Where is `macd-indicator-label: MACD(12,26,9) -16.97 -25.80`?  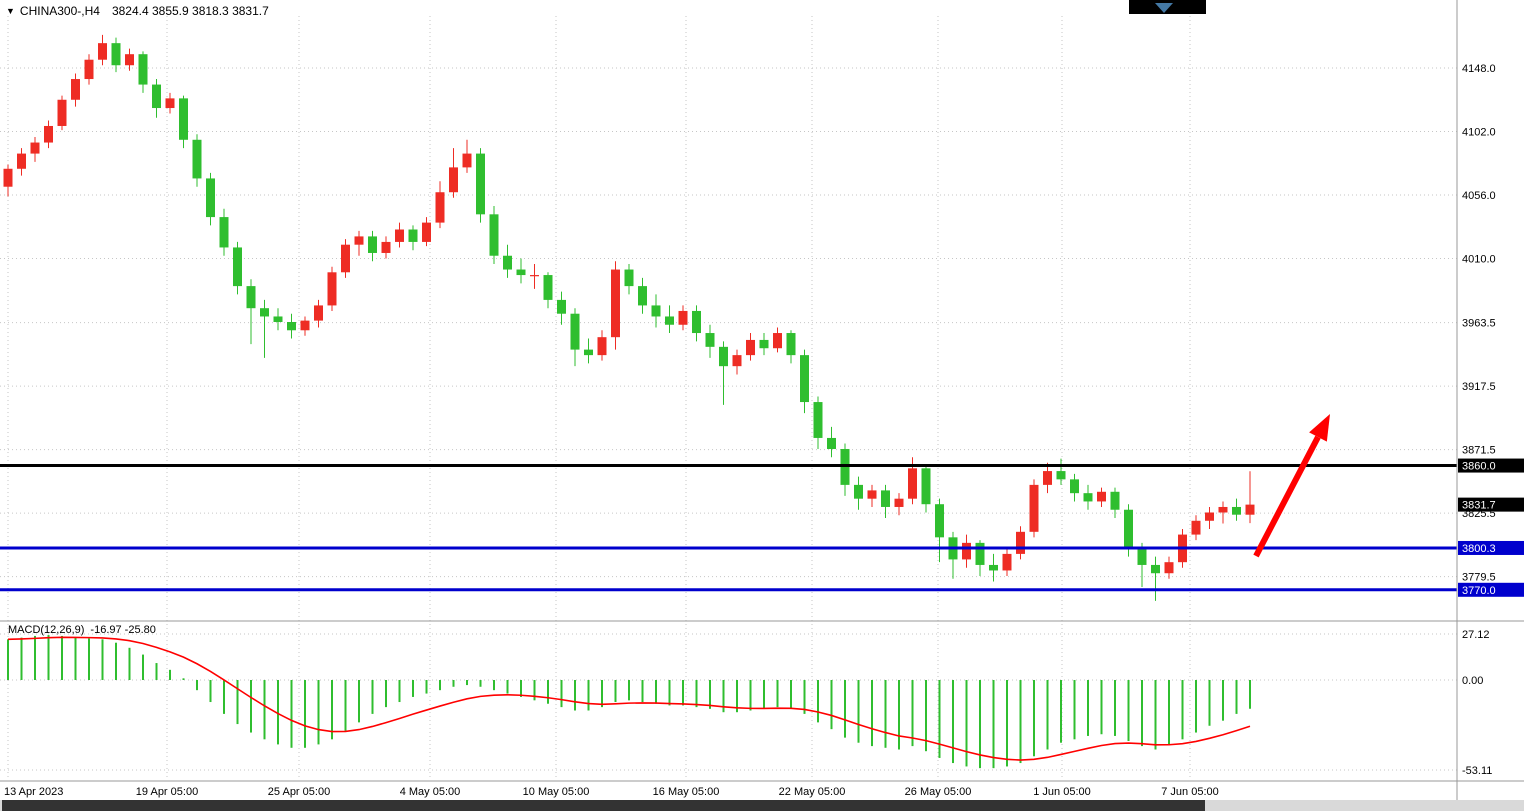
macd-indicator-label: MACD(12,26,9) -16.97 -25.80 is located at coordinates (85, 630).